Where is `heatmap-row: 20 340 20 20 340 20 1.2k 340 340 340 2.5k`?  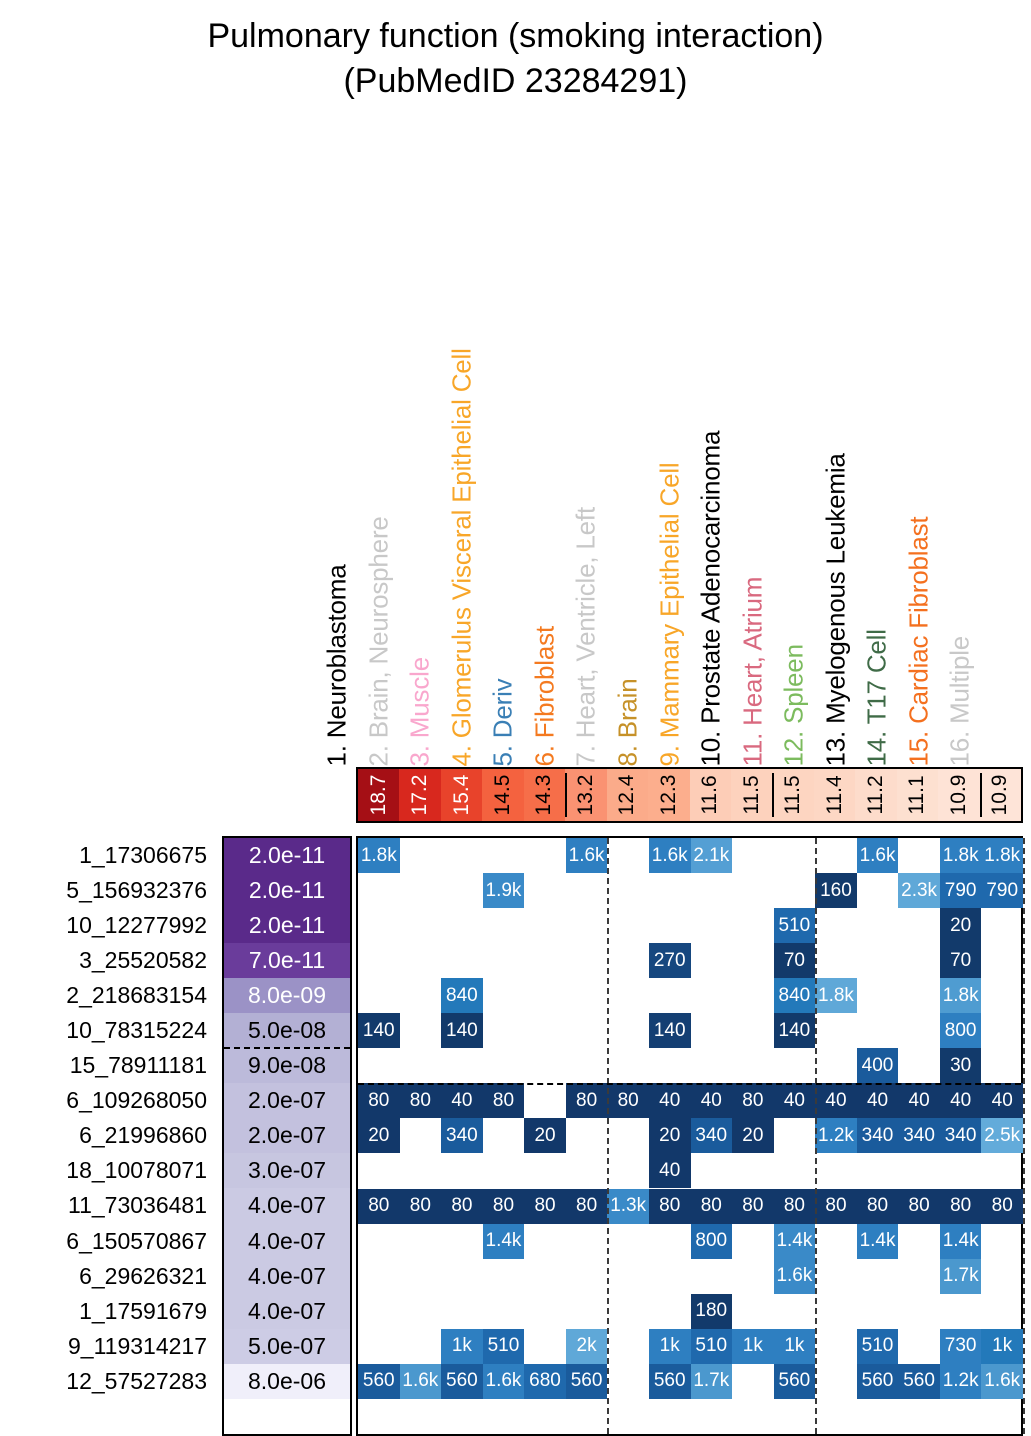 heatmap-row: 20 340 20 20 340 20 1.2k 340 340 340 2.5k is located at coordinates (690, 1136).